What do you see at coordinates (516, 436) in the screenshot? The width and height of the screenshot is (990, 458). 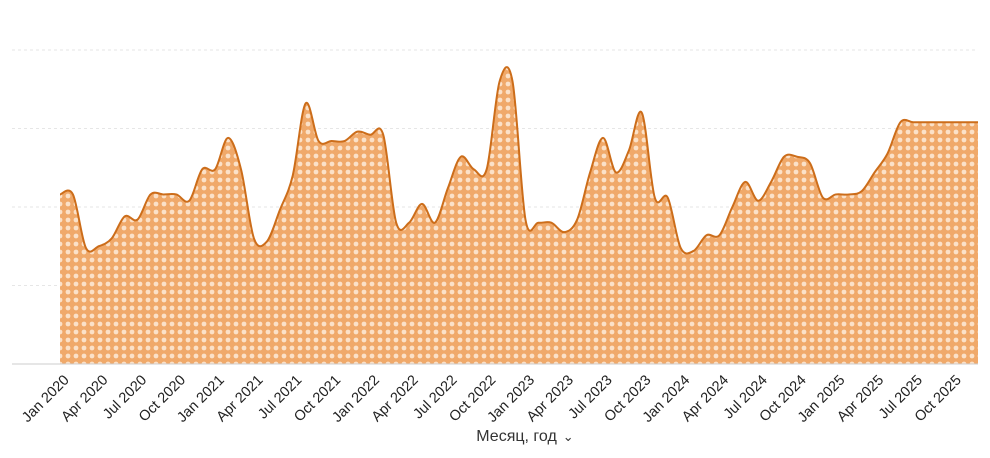 I see `x-axis-title-text: Месяц, год` at bounding box center [516, 436].